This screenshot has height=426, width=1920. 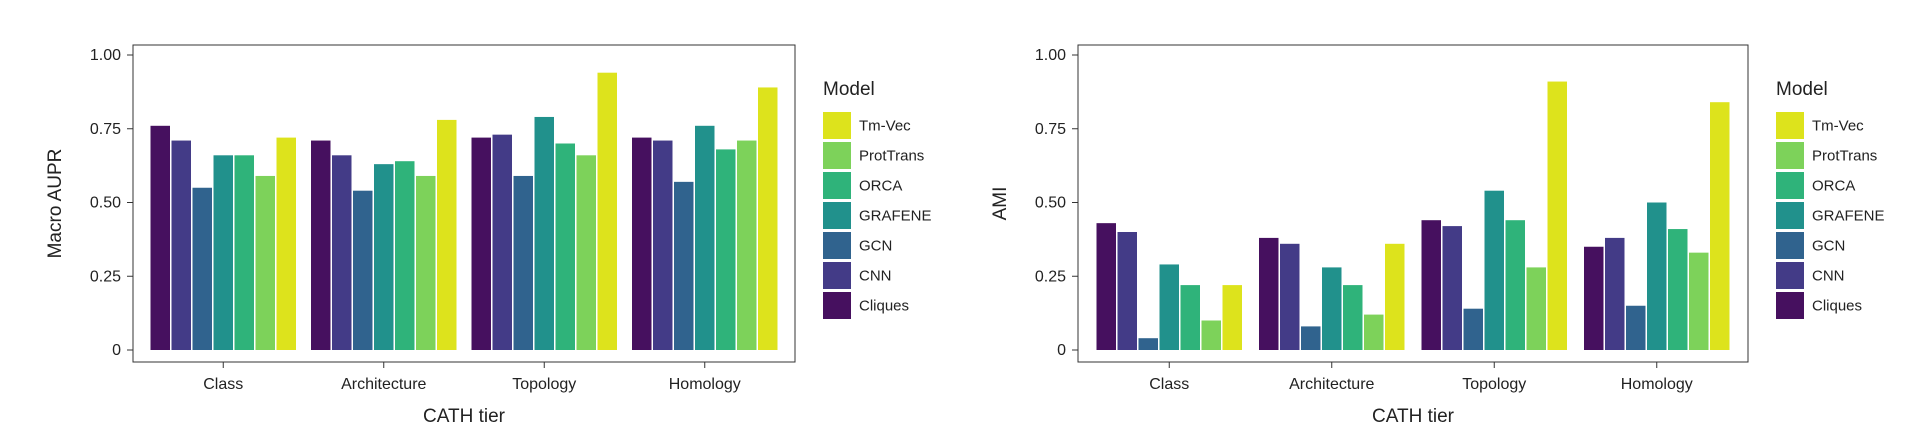 What do you see at coordinates (383, 384) in the screenshot?
I see `x-tick-label: Architecture` at bounding box center [383, 384].